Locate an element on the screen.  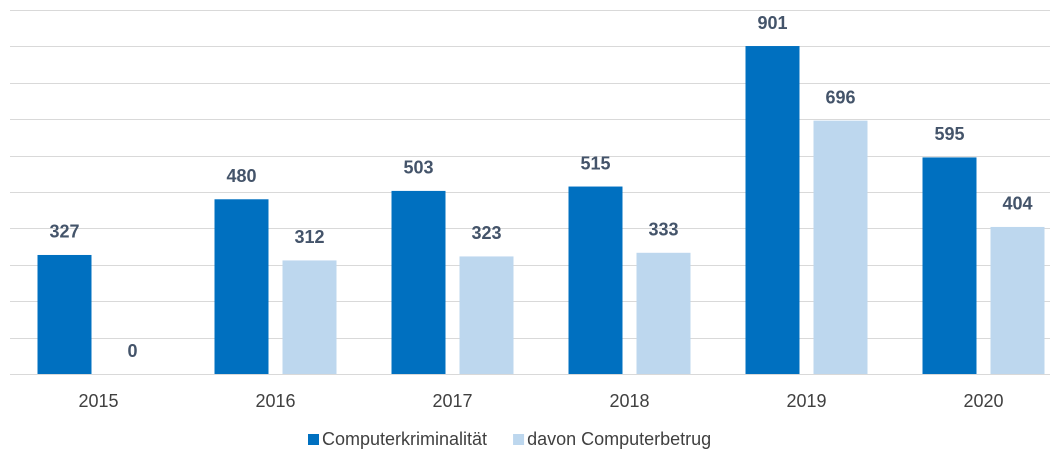
x-tick-label: 2016 is located at coordinates (275, 401).